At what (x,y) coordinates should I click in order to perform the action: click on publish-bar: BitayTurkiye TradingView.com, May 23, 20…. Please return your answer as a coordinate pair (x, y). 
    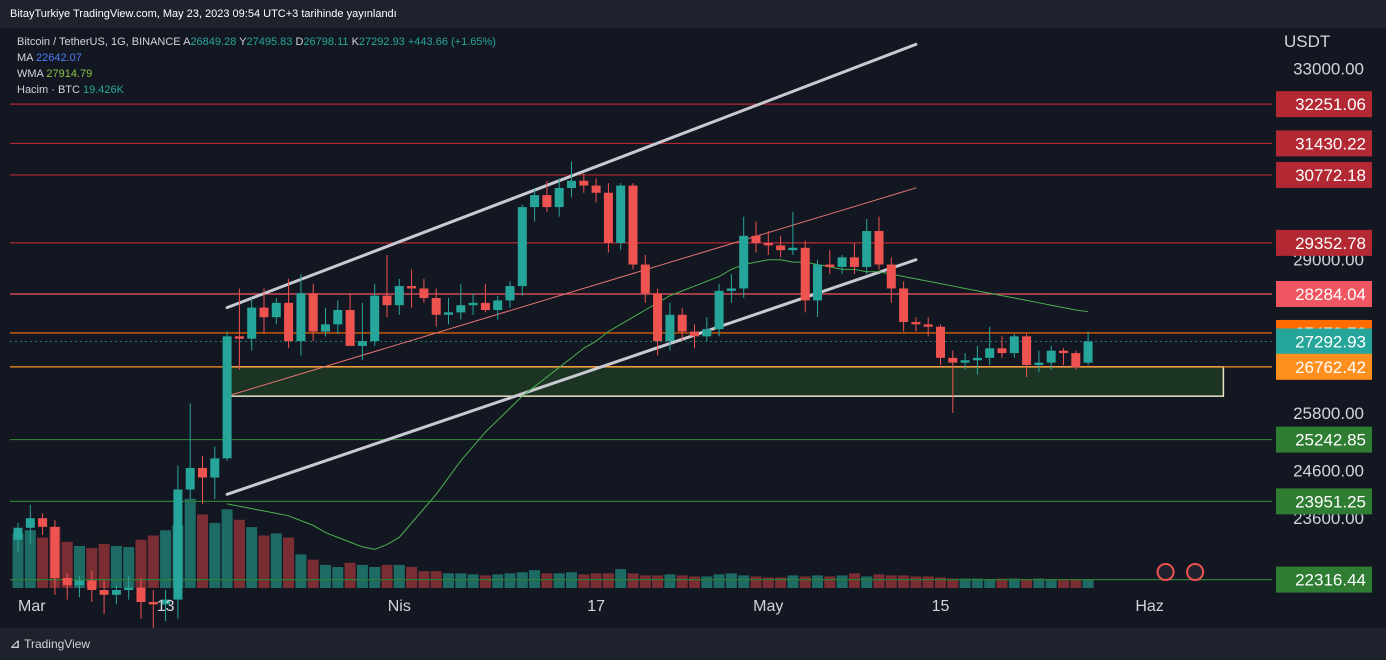
    Looking at the image, I should click on (693, 14).